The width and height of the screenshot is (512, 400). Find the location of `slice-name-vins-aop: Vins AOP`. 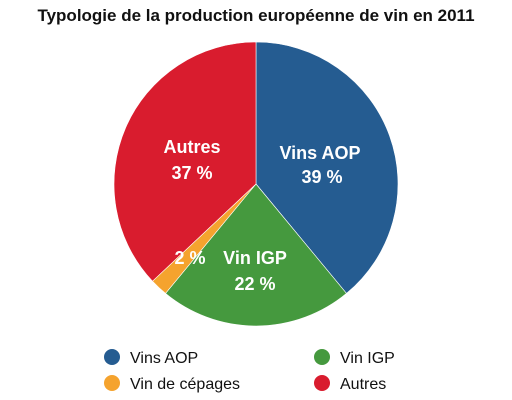

slice-name-vins-aop: Vins AOP is located at coordinates (319, 153).